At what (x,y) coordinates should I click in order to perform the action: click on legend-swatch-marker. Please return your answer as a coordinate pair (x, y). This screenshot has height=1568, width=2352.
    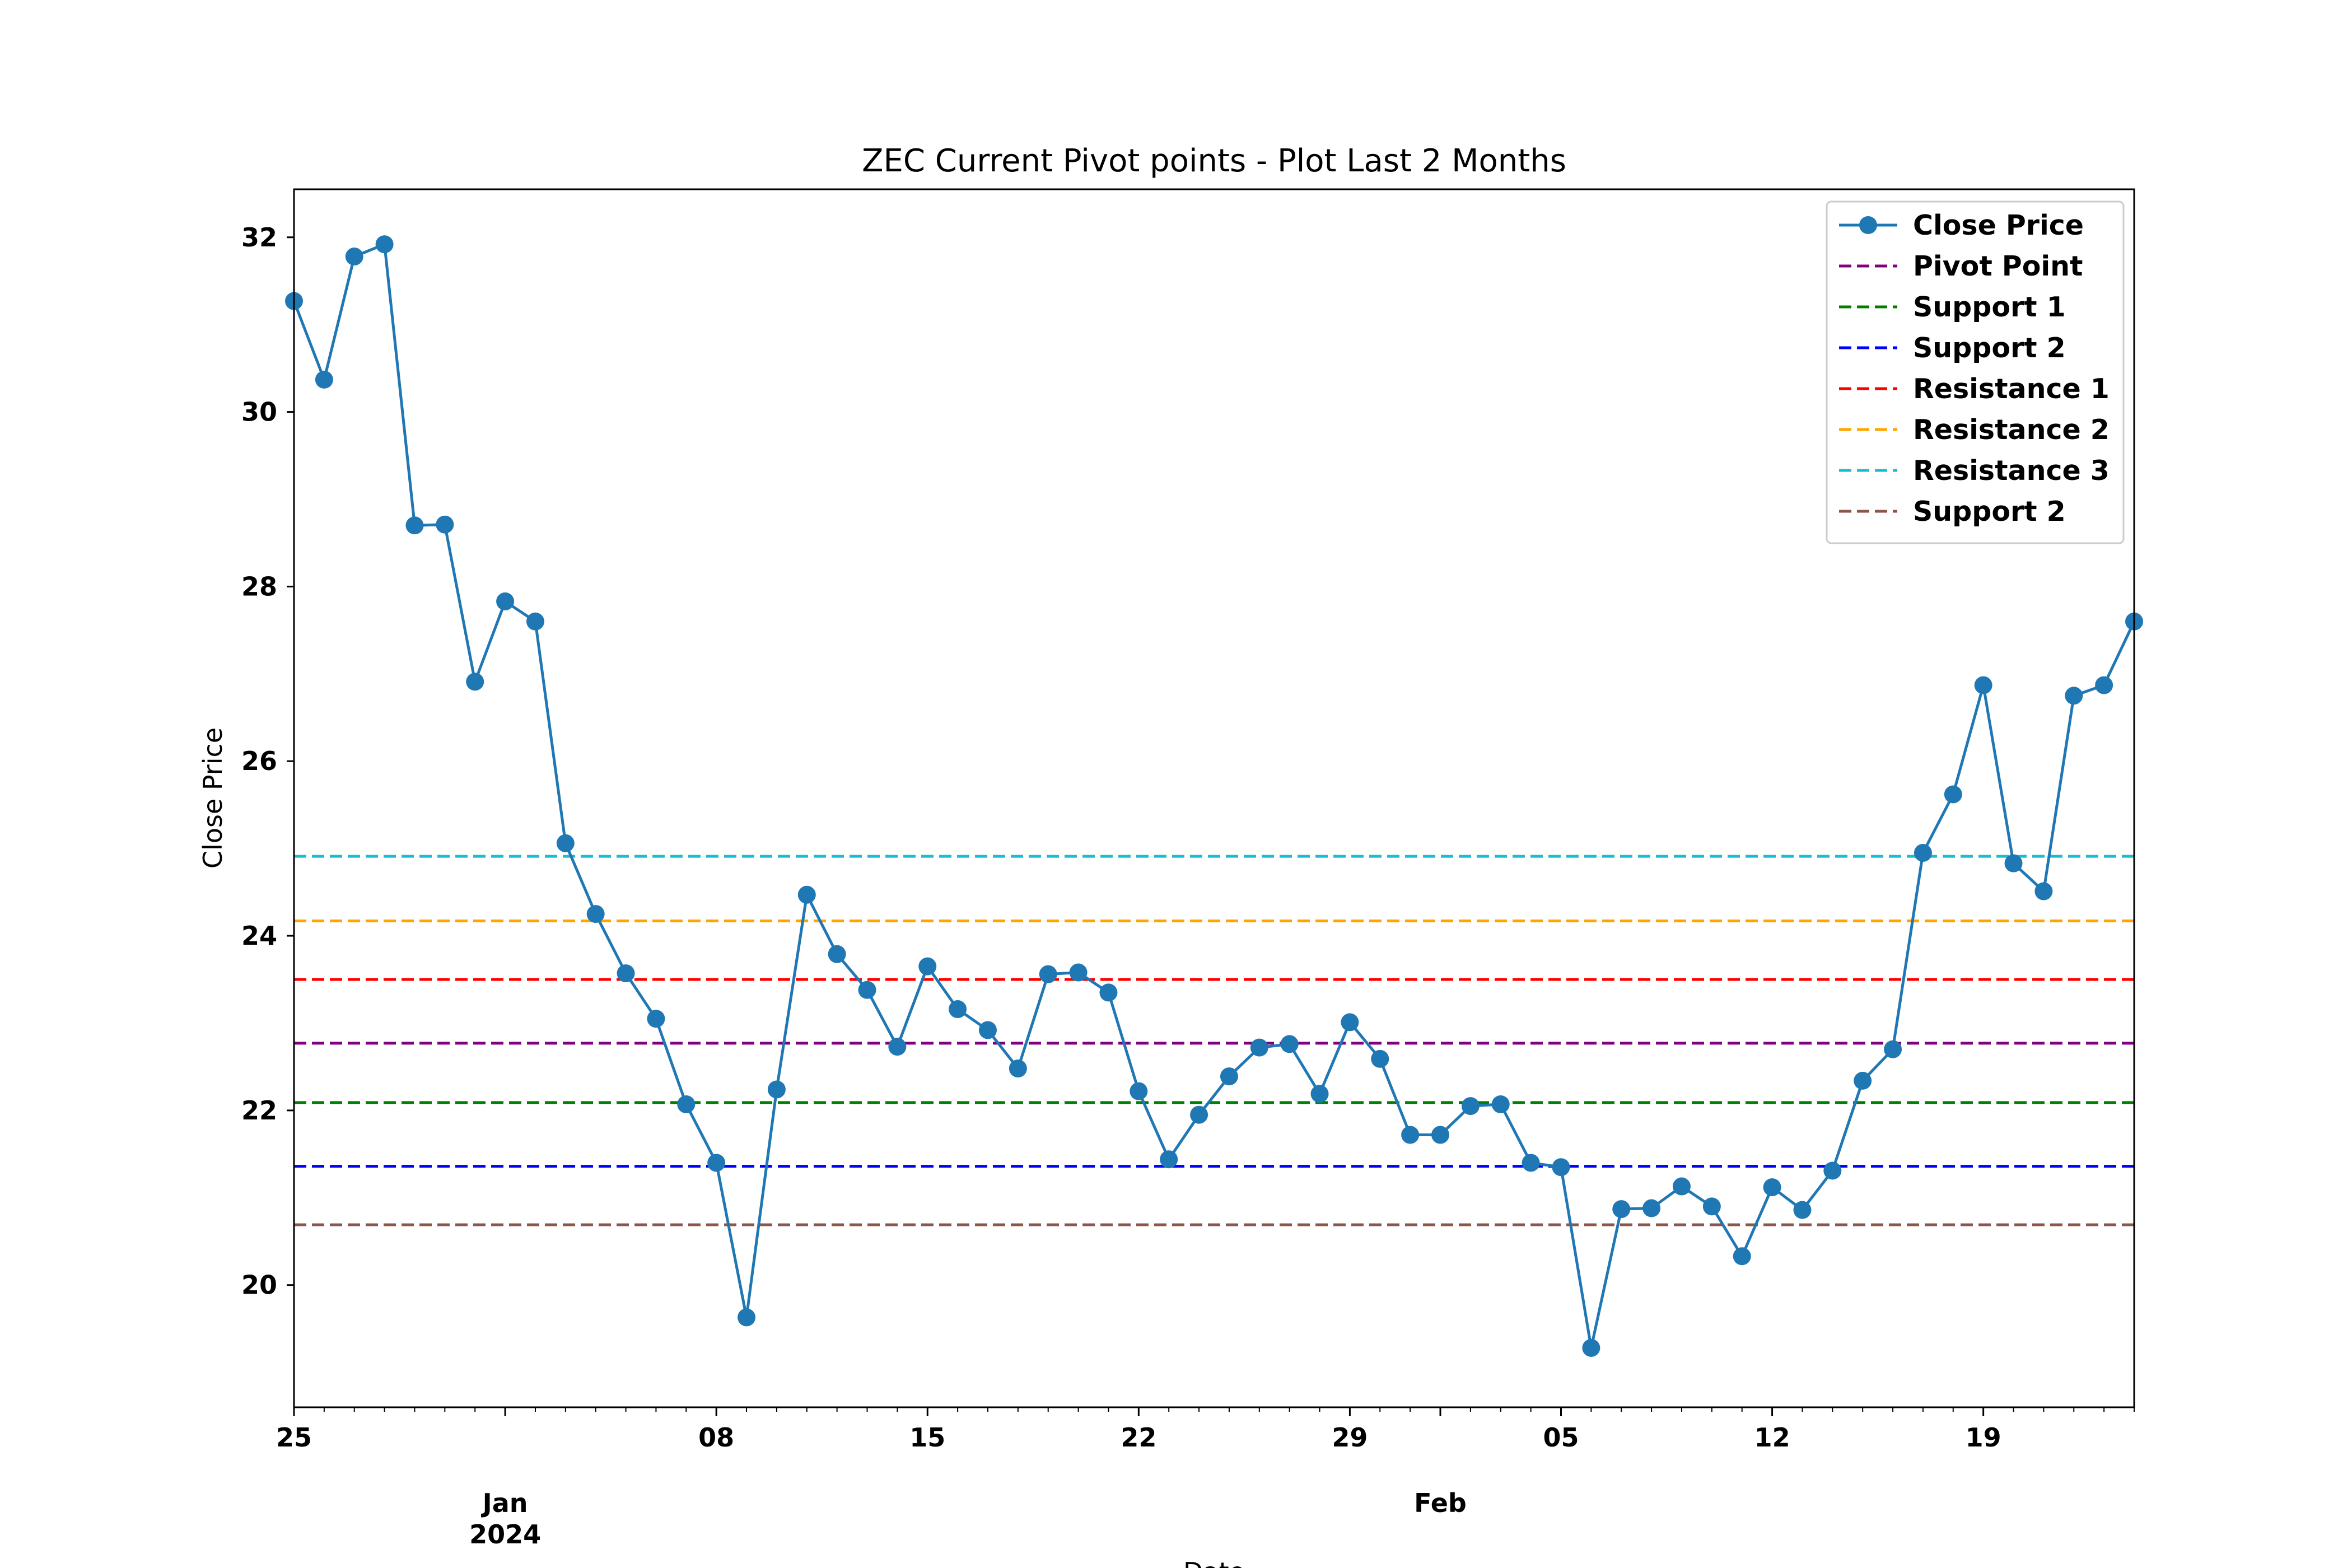
    Looking at the image, I should click on (1868, 225).